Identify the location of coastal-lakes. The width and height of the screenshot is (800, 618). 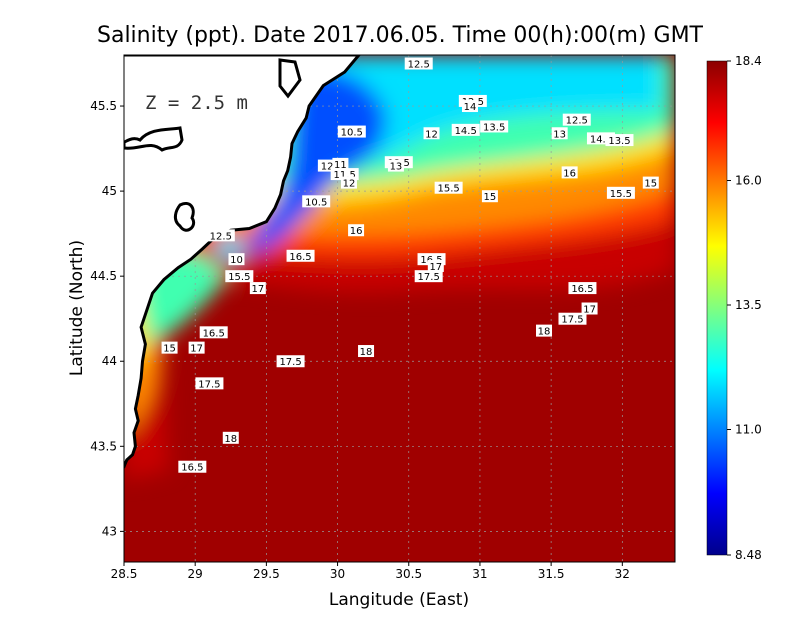
(213, 145).